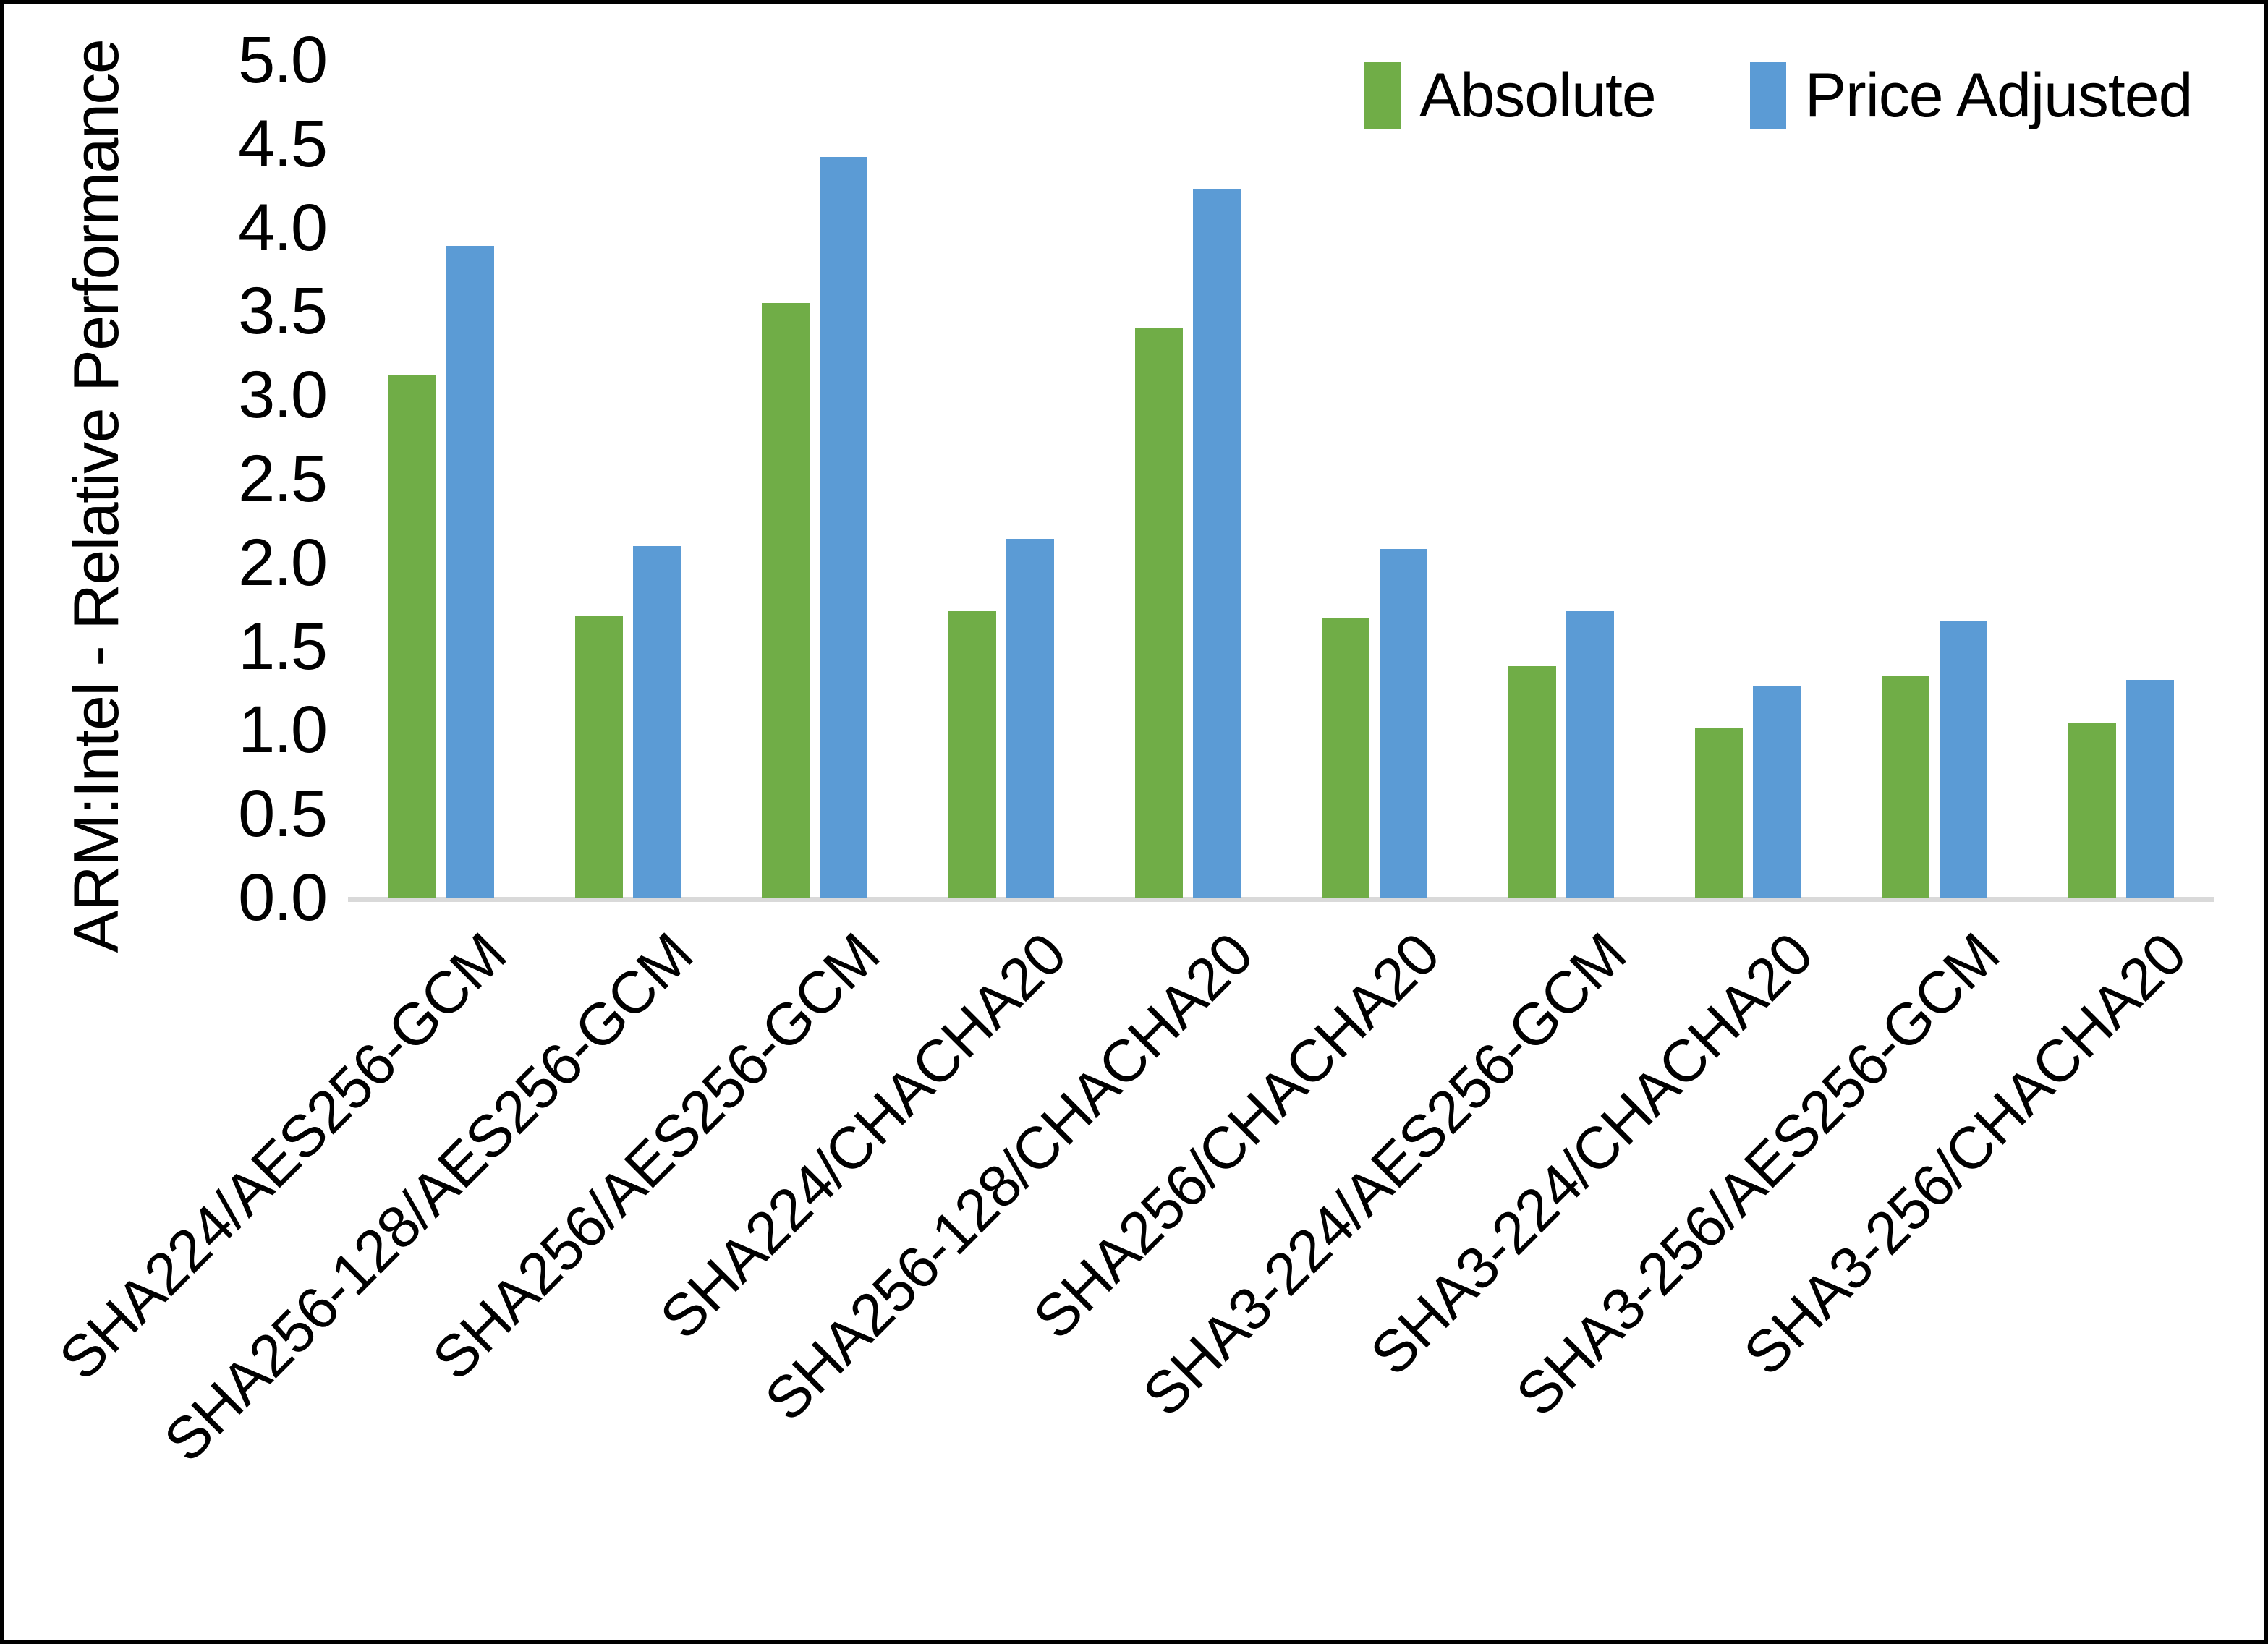 The height and width of the screenshot is (1644, 2268). What do you see at coordinates (283, 897) in the screenshot?
I see `y-axis-tick-0.0: 0.0` at bounding box center [283, 897].